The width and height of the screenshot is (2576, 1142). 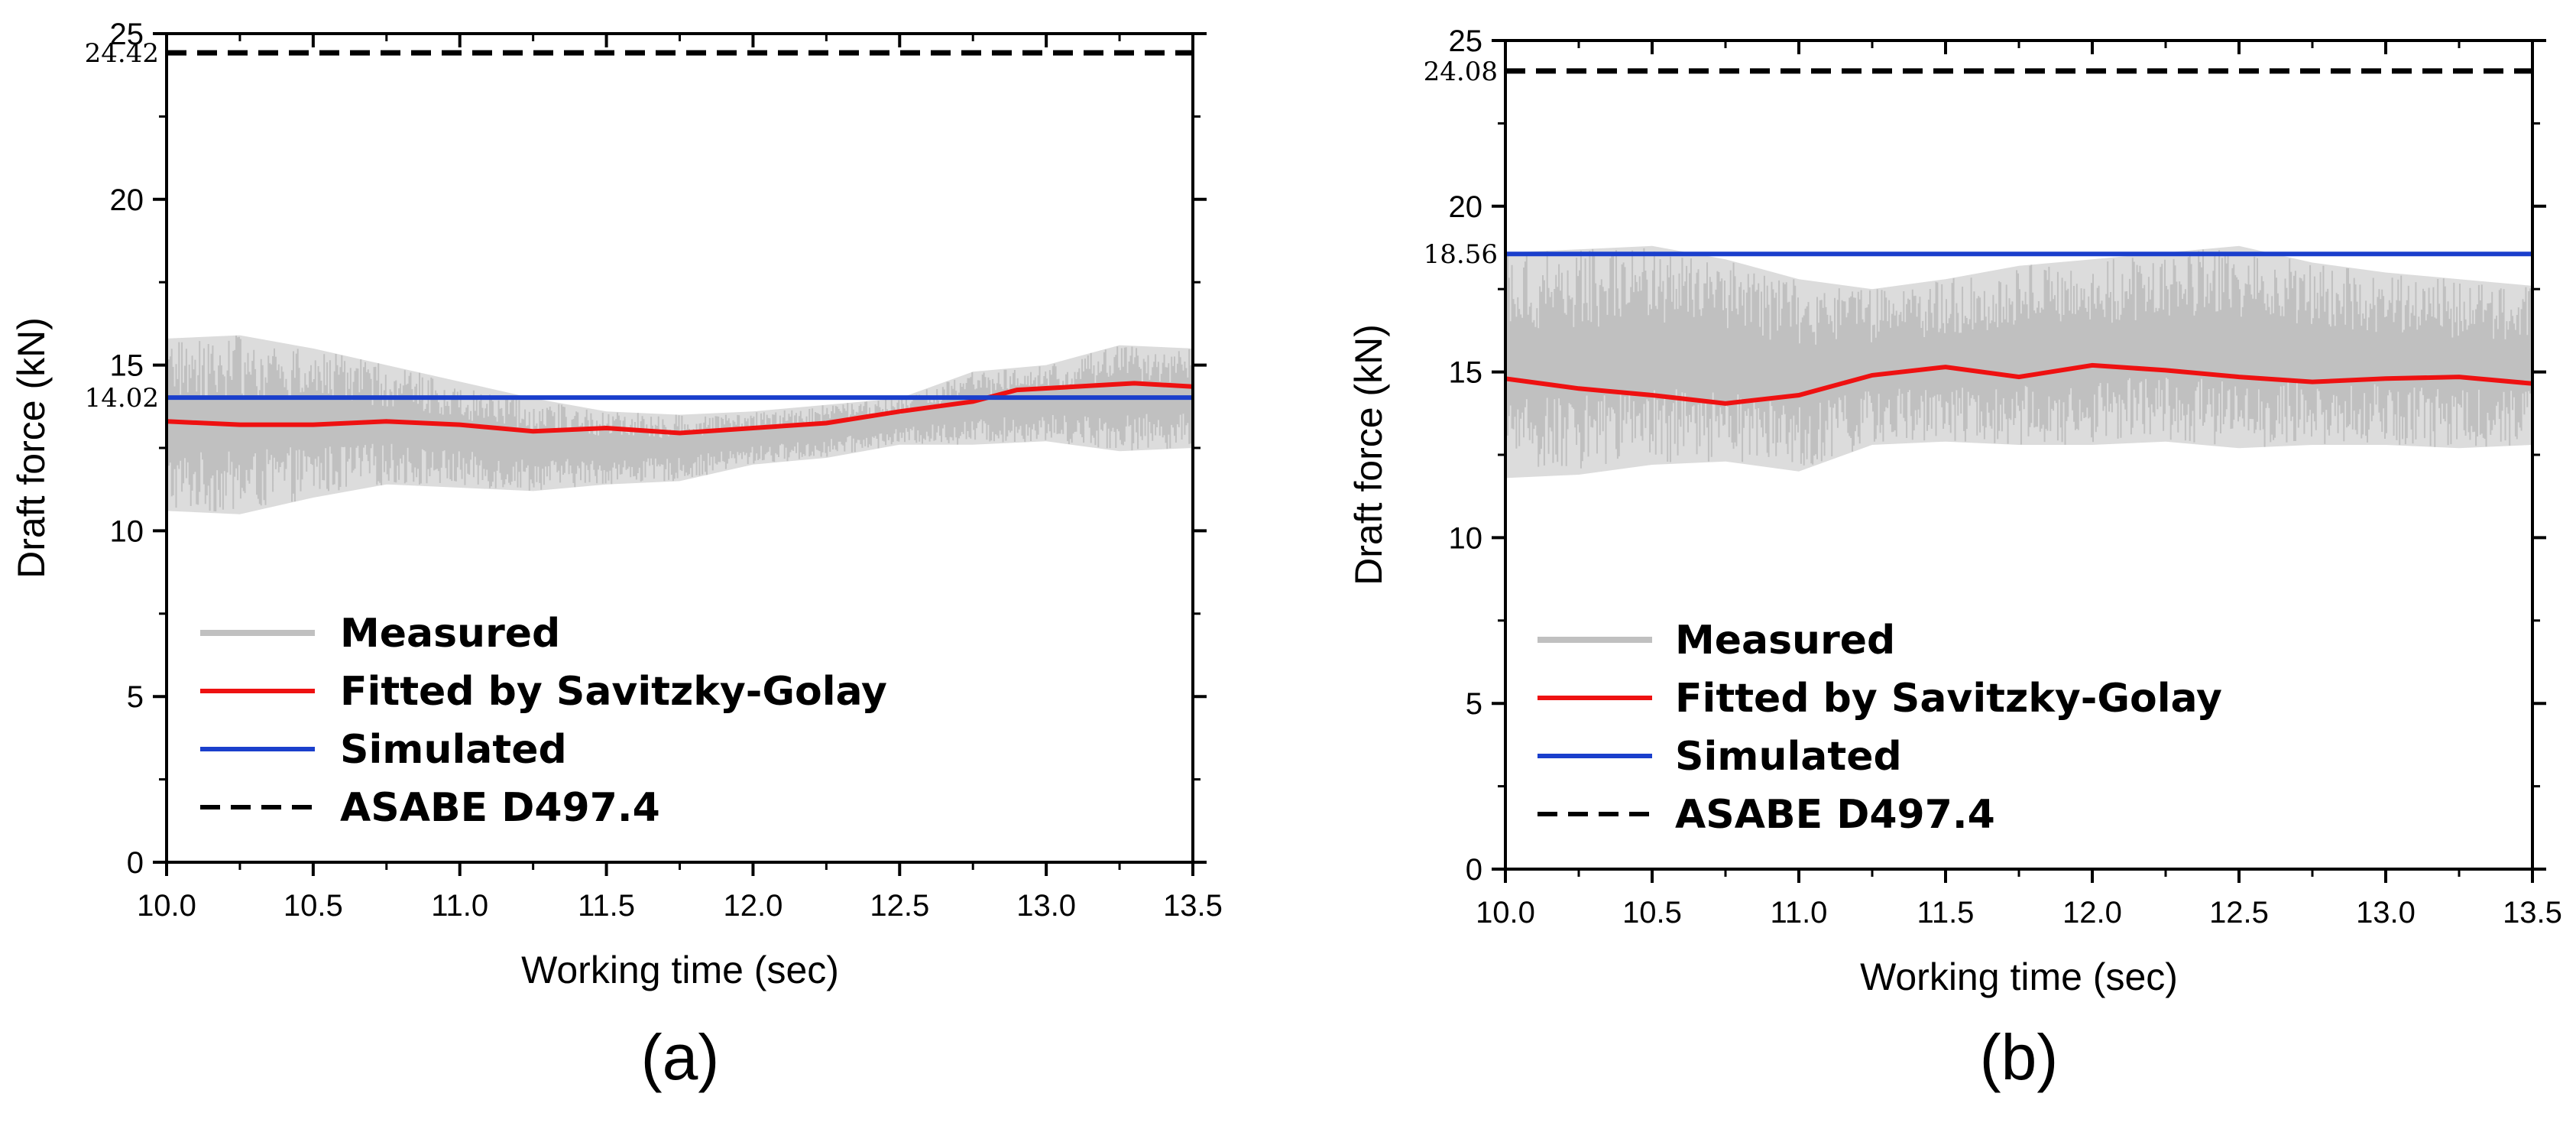 I want to click on panel-label: (b), so click(x=2019, y=1057).